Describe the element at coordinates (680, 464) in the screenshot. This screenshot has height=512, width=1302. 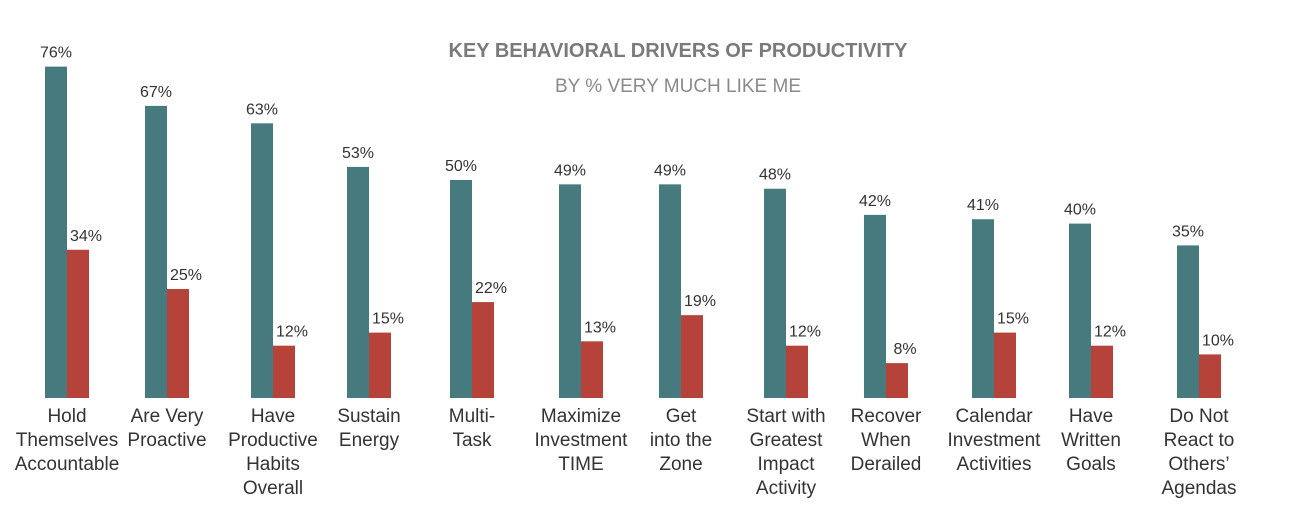
I see `category-label: Zone` at that location.